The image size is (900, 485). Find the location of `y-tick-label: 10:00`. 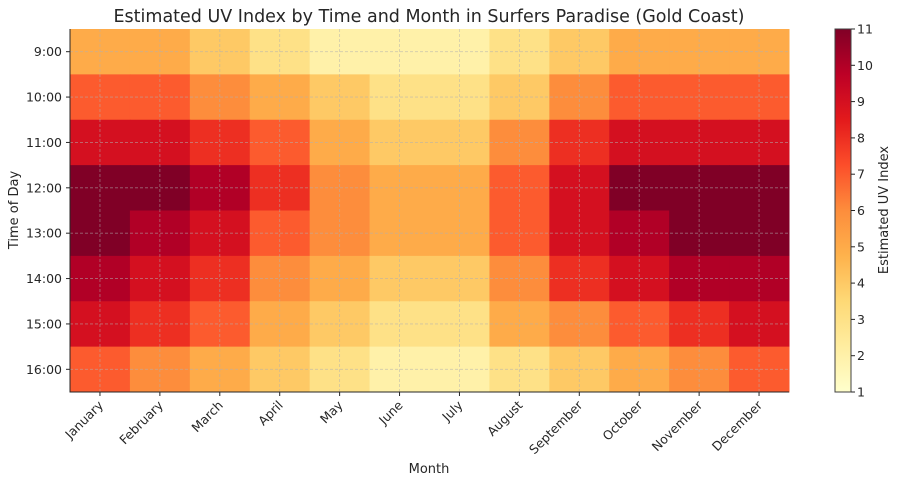

y-tick-label: 10:00 is located at coordinates (44, 97).